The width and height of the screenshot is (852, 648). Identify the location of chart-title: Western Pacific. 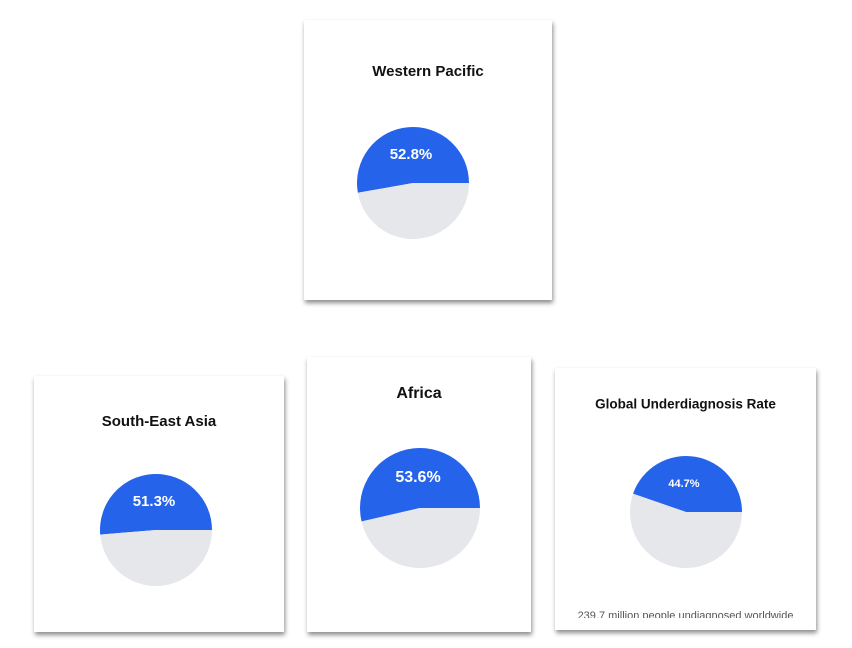
(427, 71).